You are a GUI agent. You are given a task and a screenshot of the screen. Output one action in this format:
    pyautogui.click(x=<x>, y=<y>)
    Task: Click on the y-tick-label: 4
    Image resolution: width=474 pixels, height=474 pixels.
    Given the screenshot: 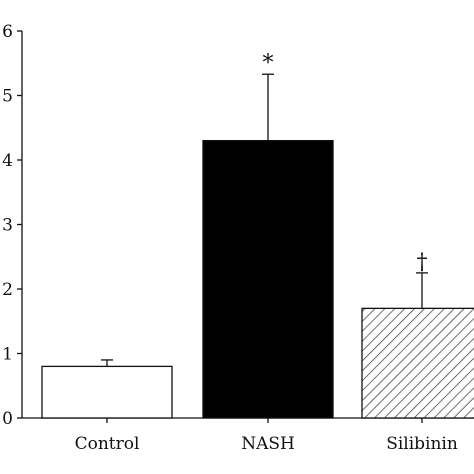 What is the action you would take?
    pyautogui.click(x=7, y=161)
    